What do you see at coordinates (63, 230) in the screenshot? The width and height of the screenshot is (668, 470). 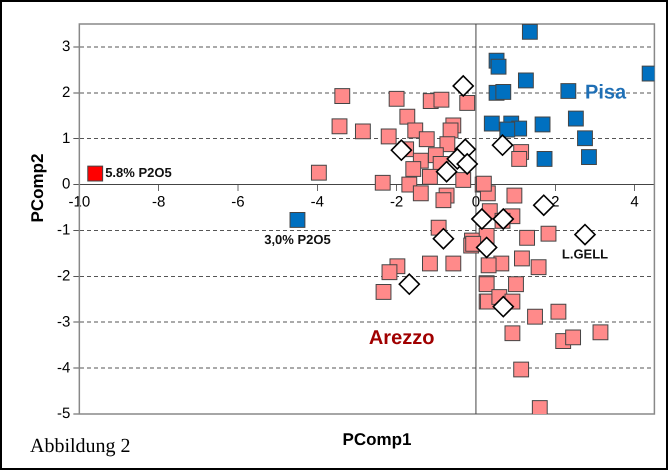 I see `y-tick-label: -1` at bounding box center [63, 230].